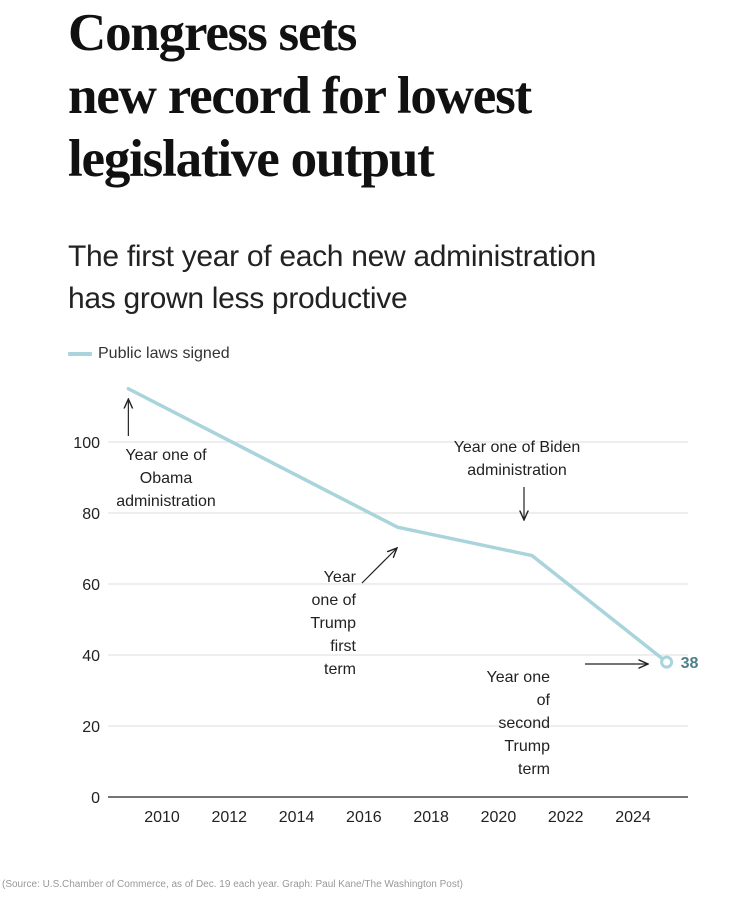 This screenshot has height=900, width=740. What do you see at coordinates (238, 298) in the screenshot?
I see `subtitle-line: has grown less productive` at bounding box center [238, 298].